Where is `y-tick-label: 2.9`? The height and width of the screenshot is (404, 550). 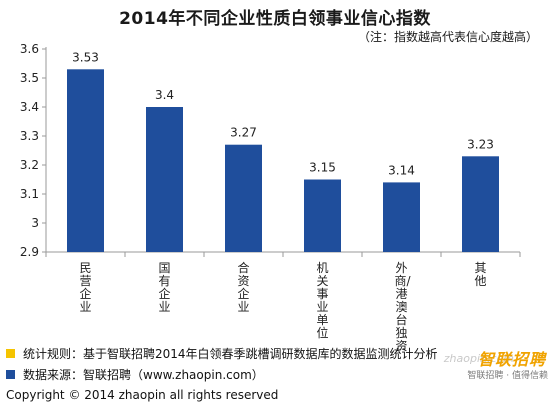
y-tick-label: 2.9 is located at coordinates (29, 252).